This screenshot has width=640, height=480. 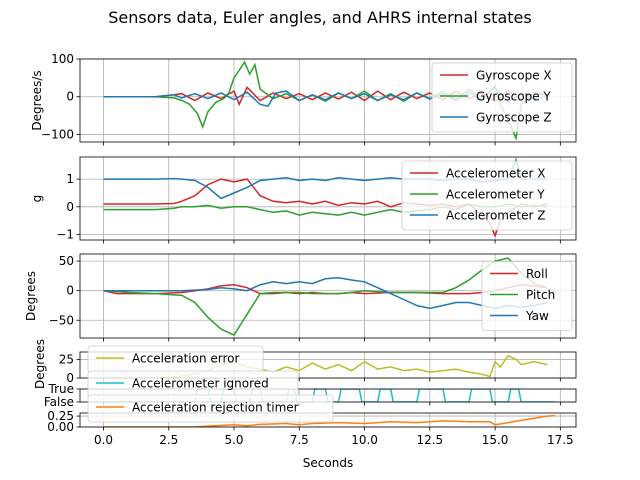 What do you see at coordinates (540, 295) in the screenshot?
I see `legend-label: Pitch` at bounding box center [540, 295].